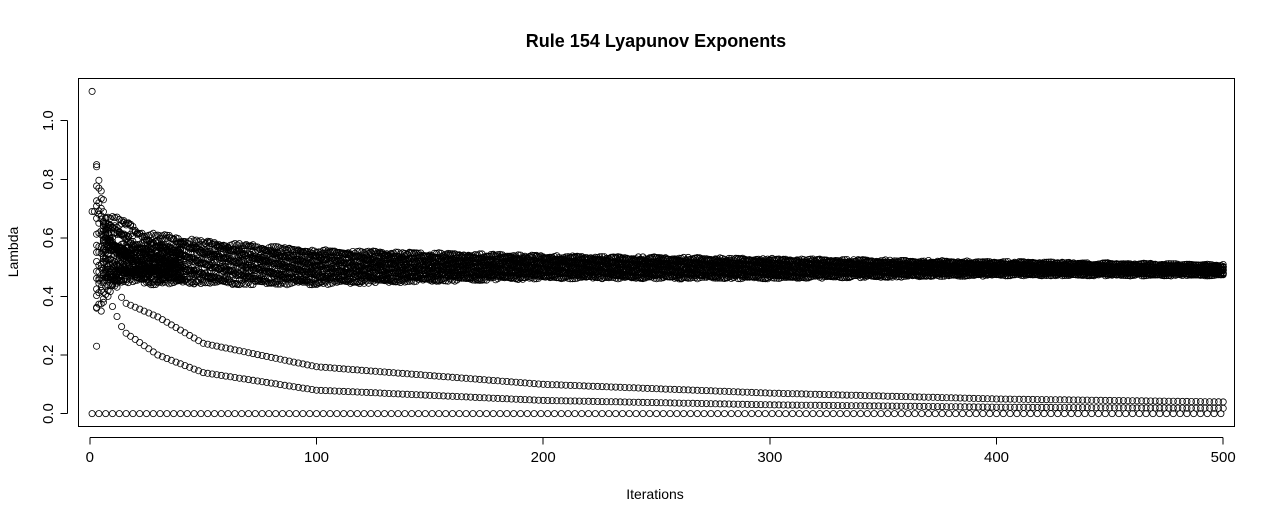 The height and width of the screenshot is (524, 1275). I want to click on x-tick-label: 300, so click(769, 457).